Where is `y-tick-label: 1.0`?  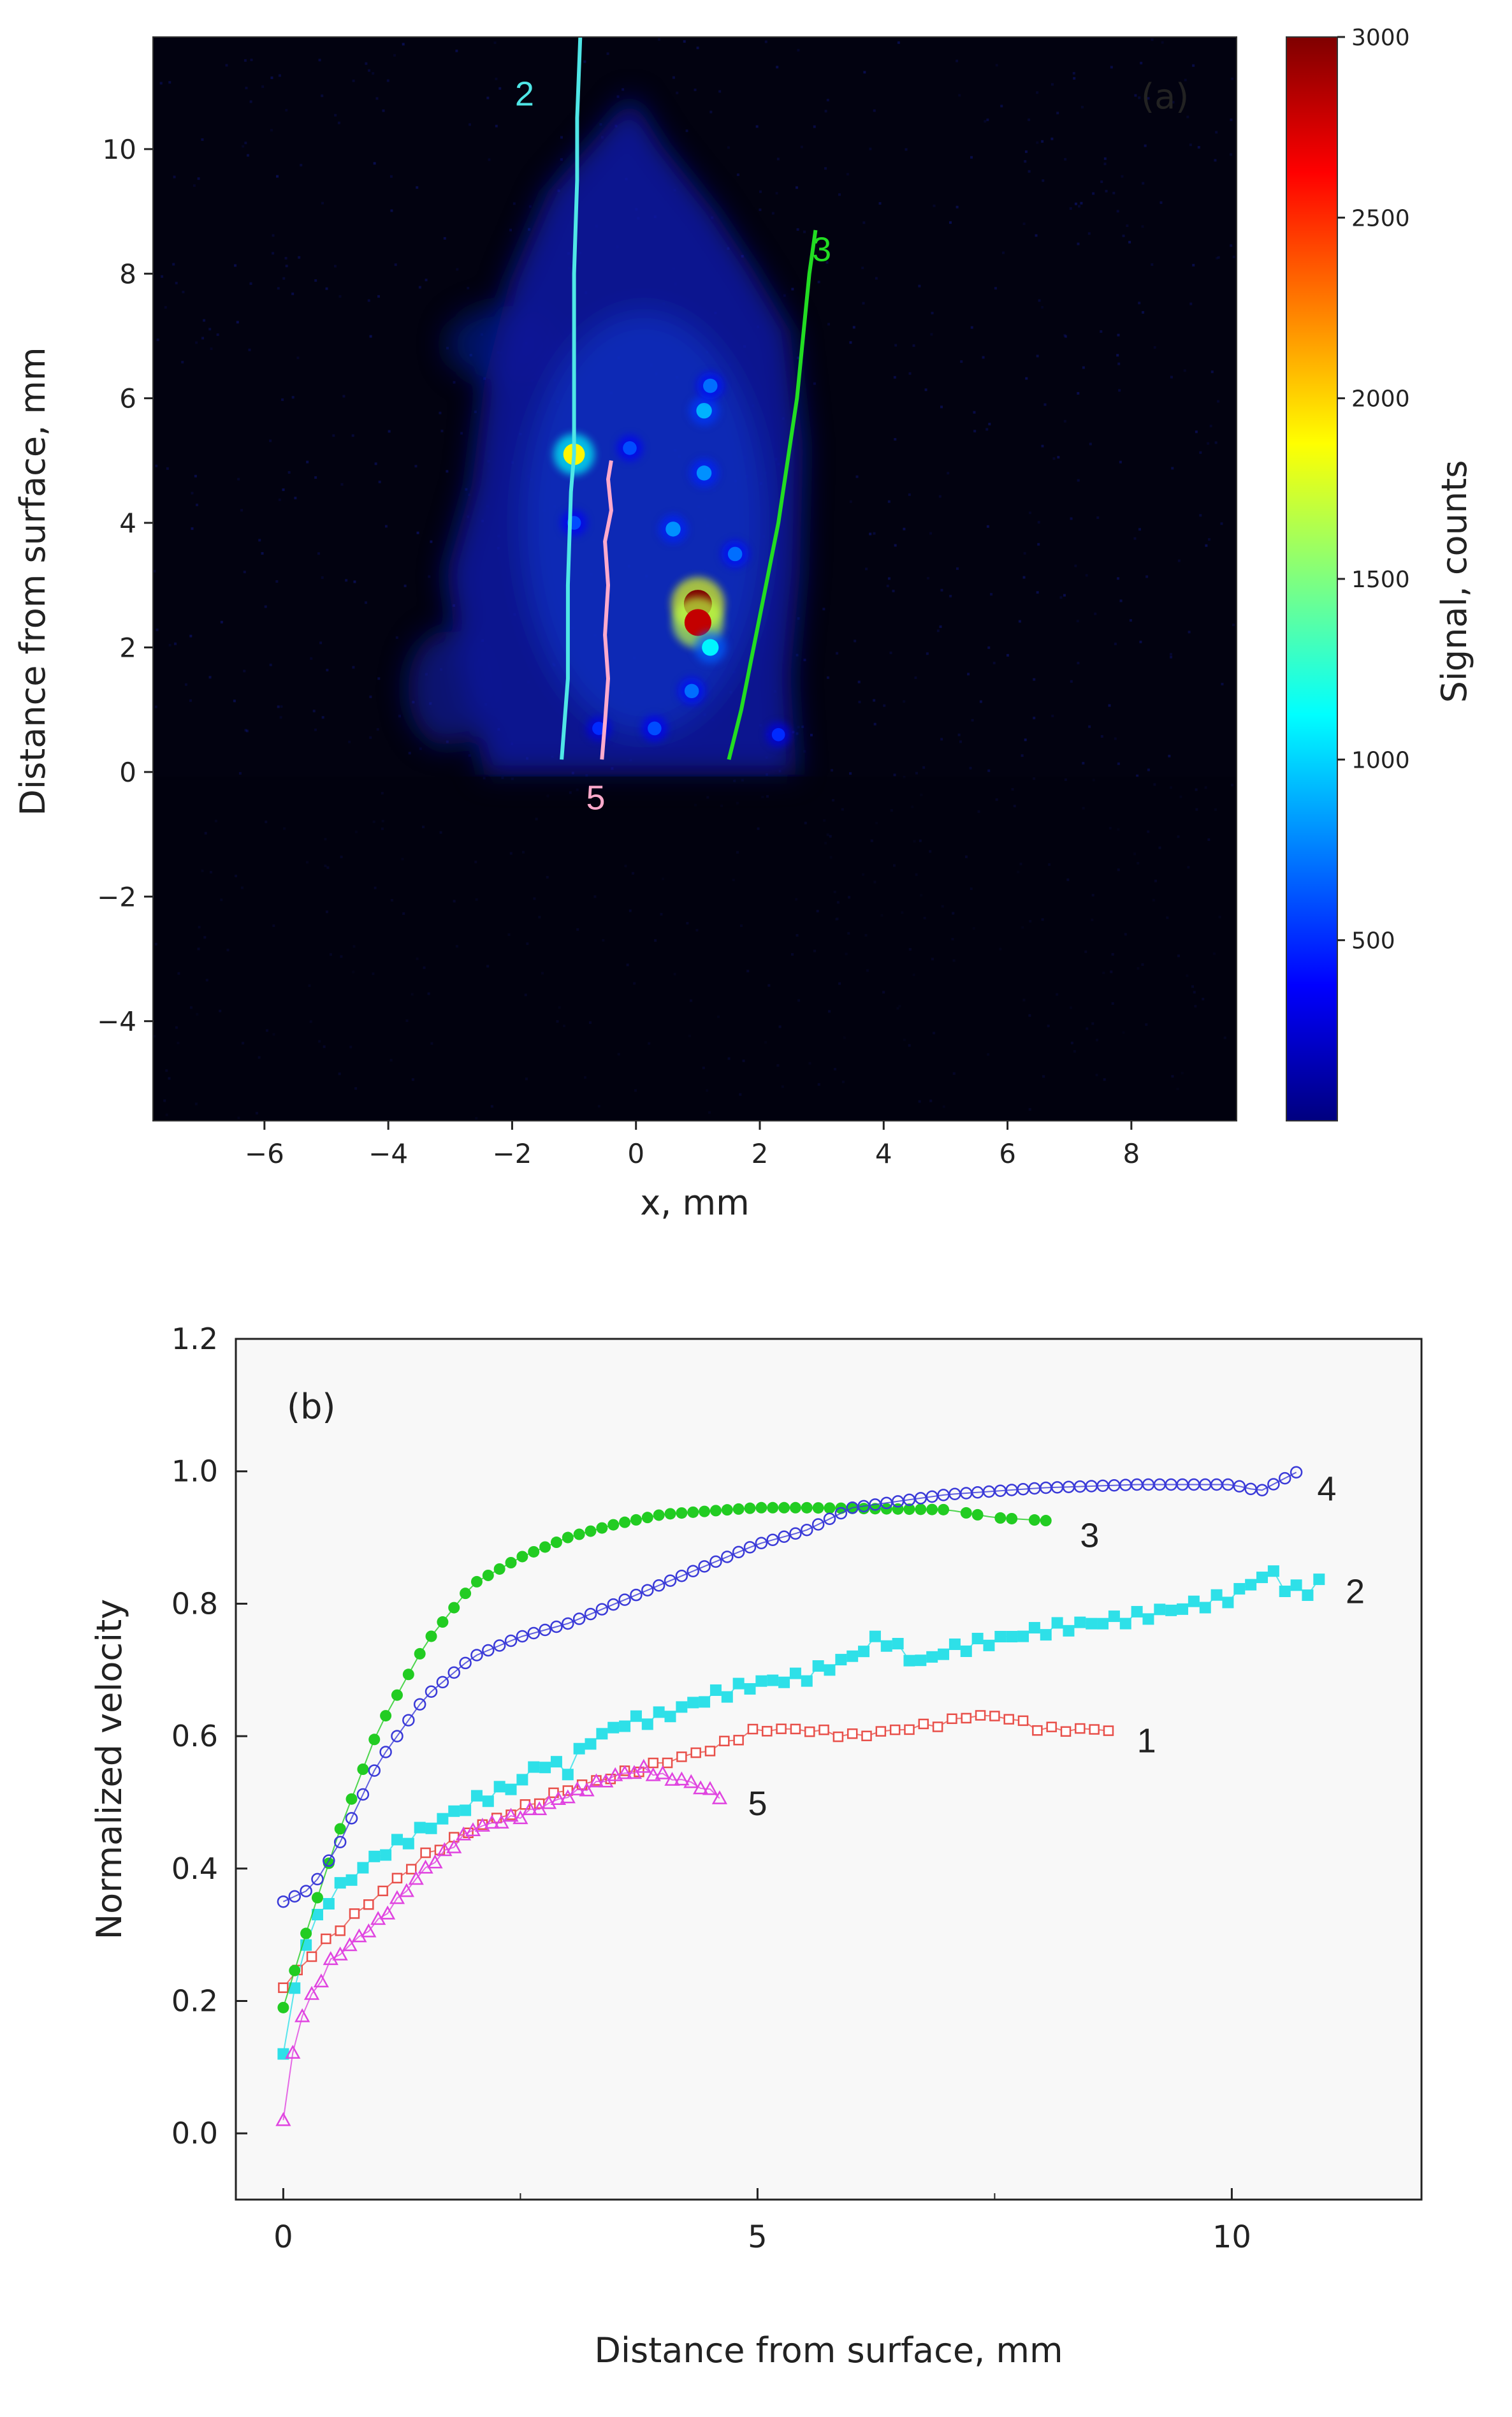 y-tick-label: 1.0 is located at coordinates (195, 1472).